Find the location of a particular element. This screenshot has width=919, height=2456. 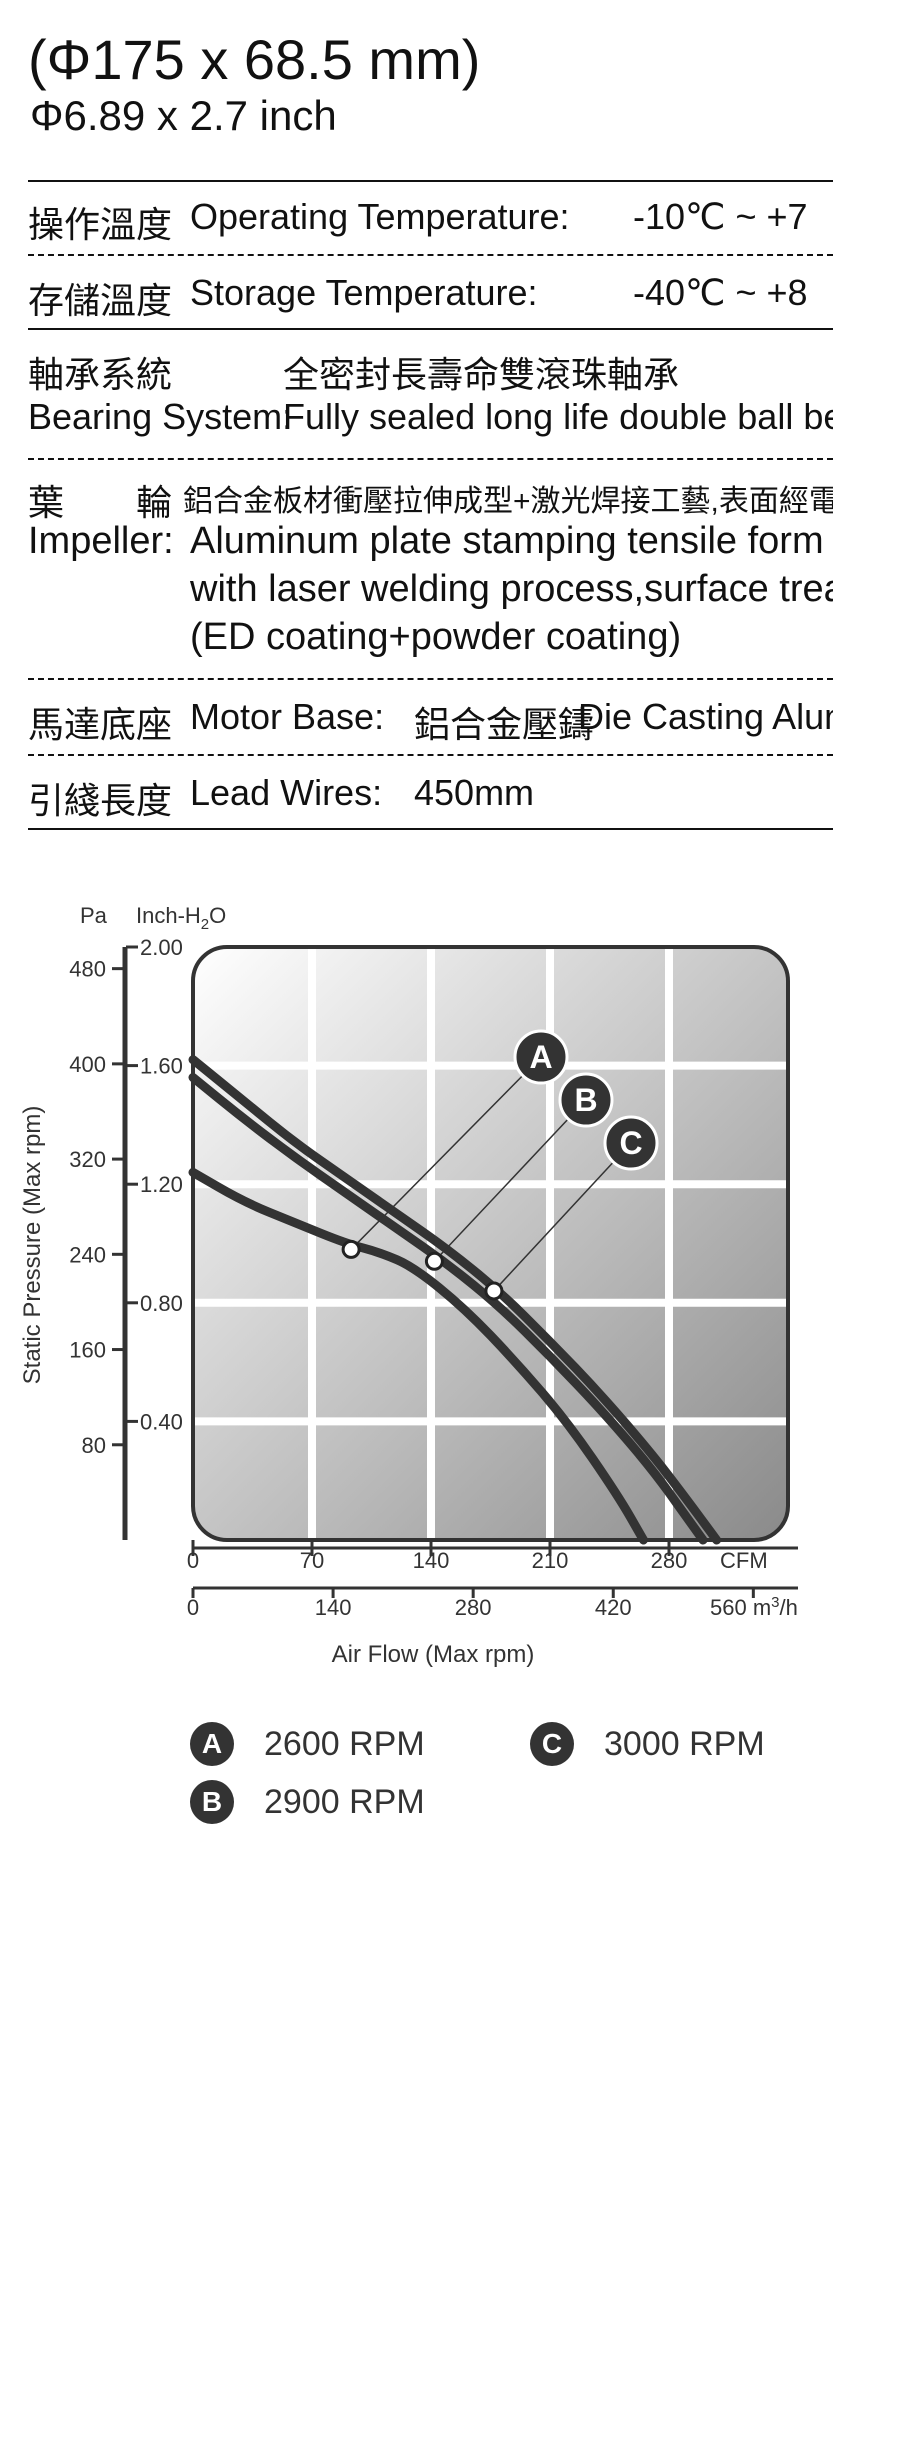

impeller-value-3: (ED coating+powder coating) is located at coordinates (436, 637).